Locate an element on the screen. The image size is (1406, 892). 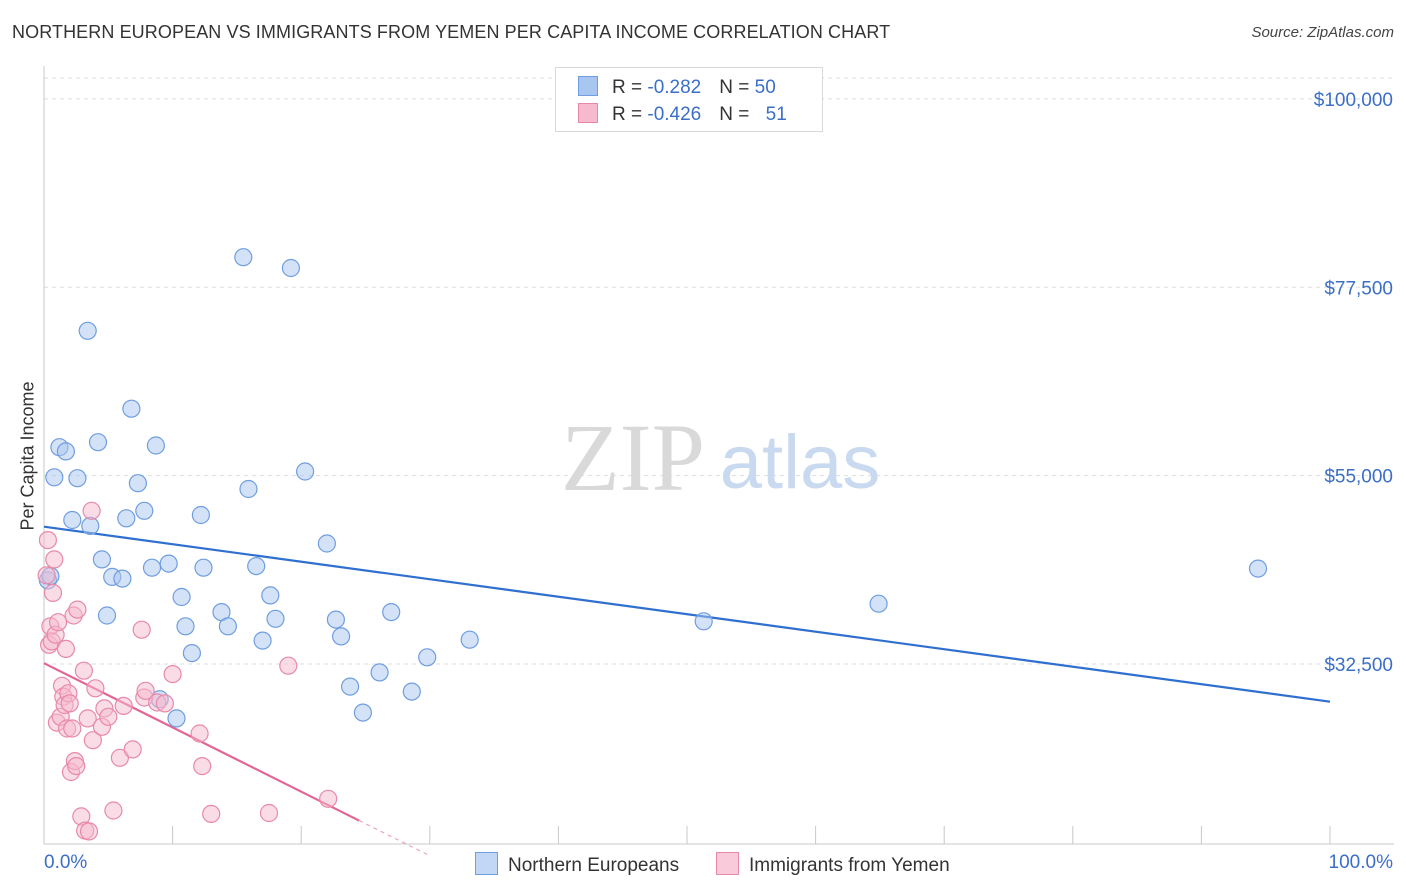
legend-item-northern-europeans: Northern Europeans is located at coordinates (577, 864).